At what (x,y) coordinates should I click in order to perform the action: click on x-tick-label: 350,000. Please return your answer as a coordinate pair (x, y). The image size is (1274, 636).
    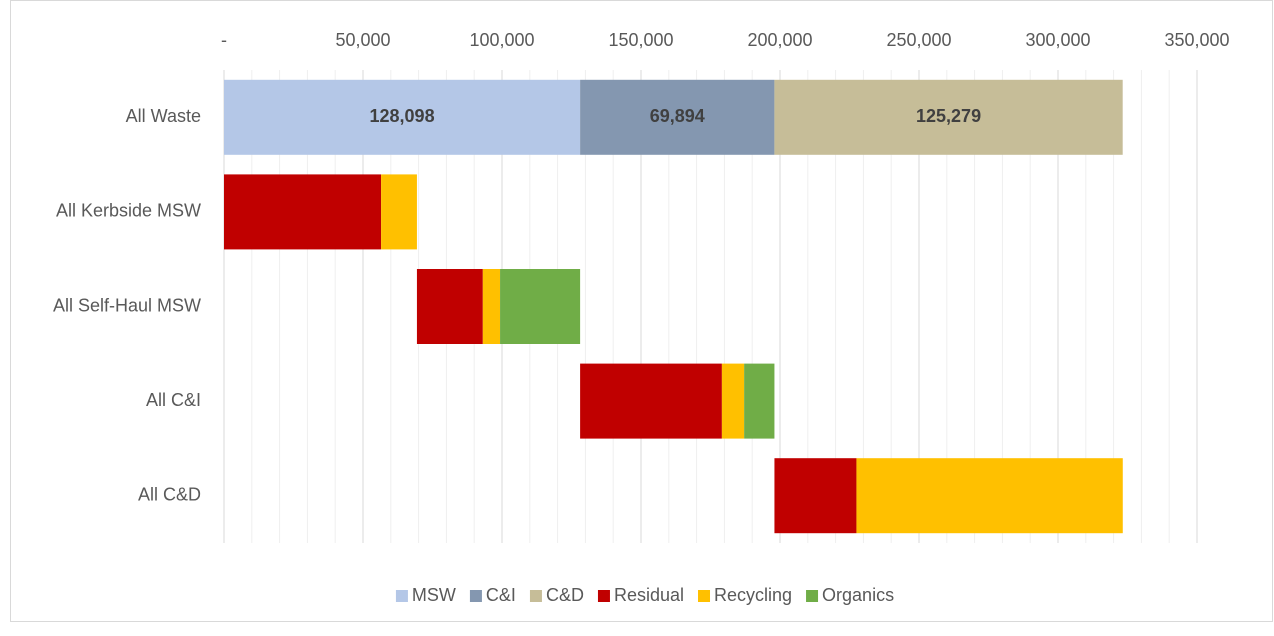
    Looking at the image, I should click on (1196, 40).